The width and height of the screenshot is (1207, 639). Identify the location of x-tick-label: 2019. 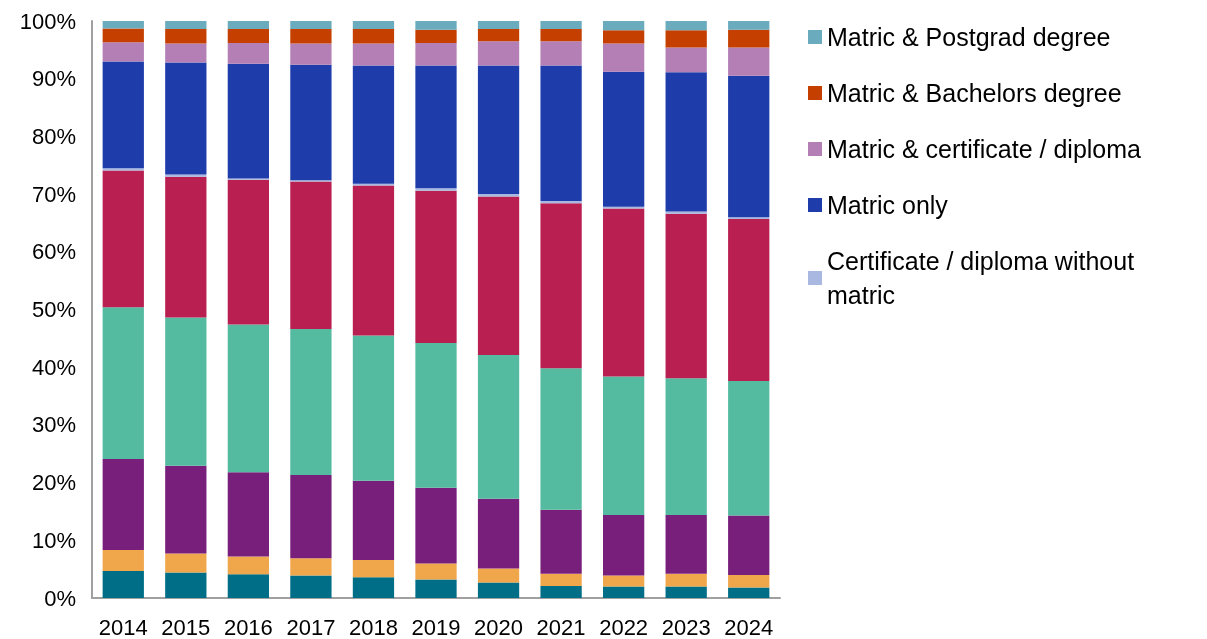
(436, 626).